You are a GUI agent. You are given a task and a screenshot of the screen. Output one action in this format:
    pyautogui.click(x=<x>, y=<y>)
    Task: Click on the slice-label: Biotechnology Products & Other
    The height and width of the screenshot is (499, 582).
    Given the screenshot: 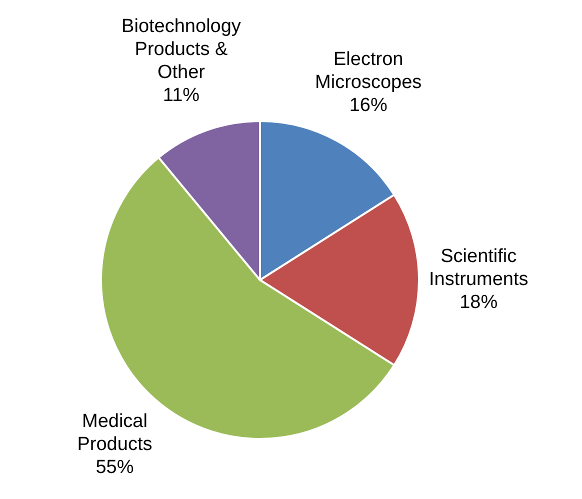 What is the action you would take?
    pyautogui.click(x=182, y=49)
    